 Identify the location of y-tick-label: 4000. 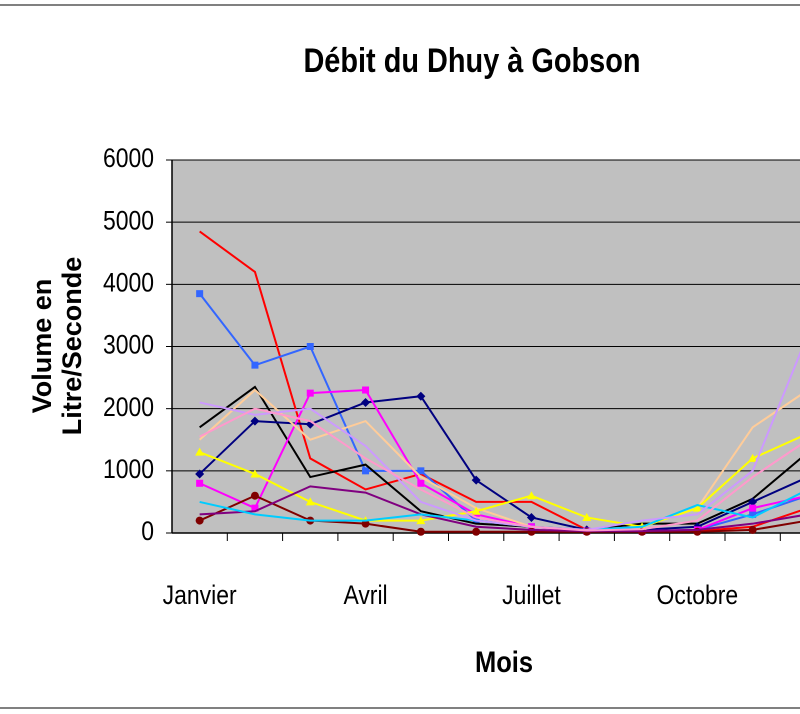
(128, 283).